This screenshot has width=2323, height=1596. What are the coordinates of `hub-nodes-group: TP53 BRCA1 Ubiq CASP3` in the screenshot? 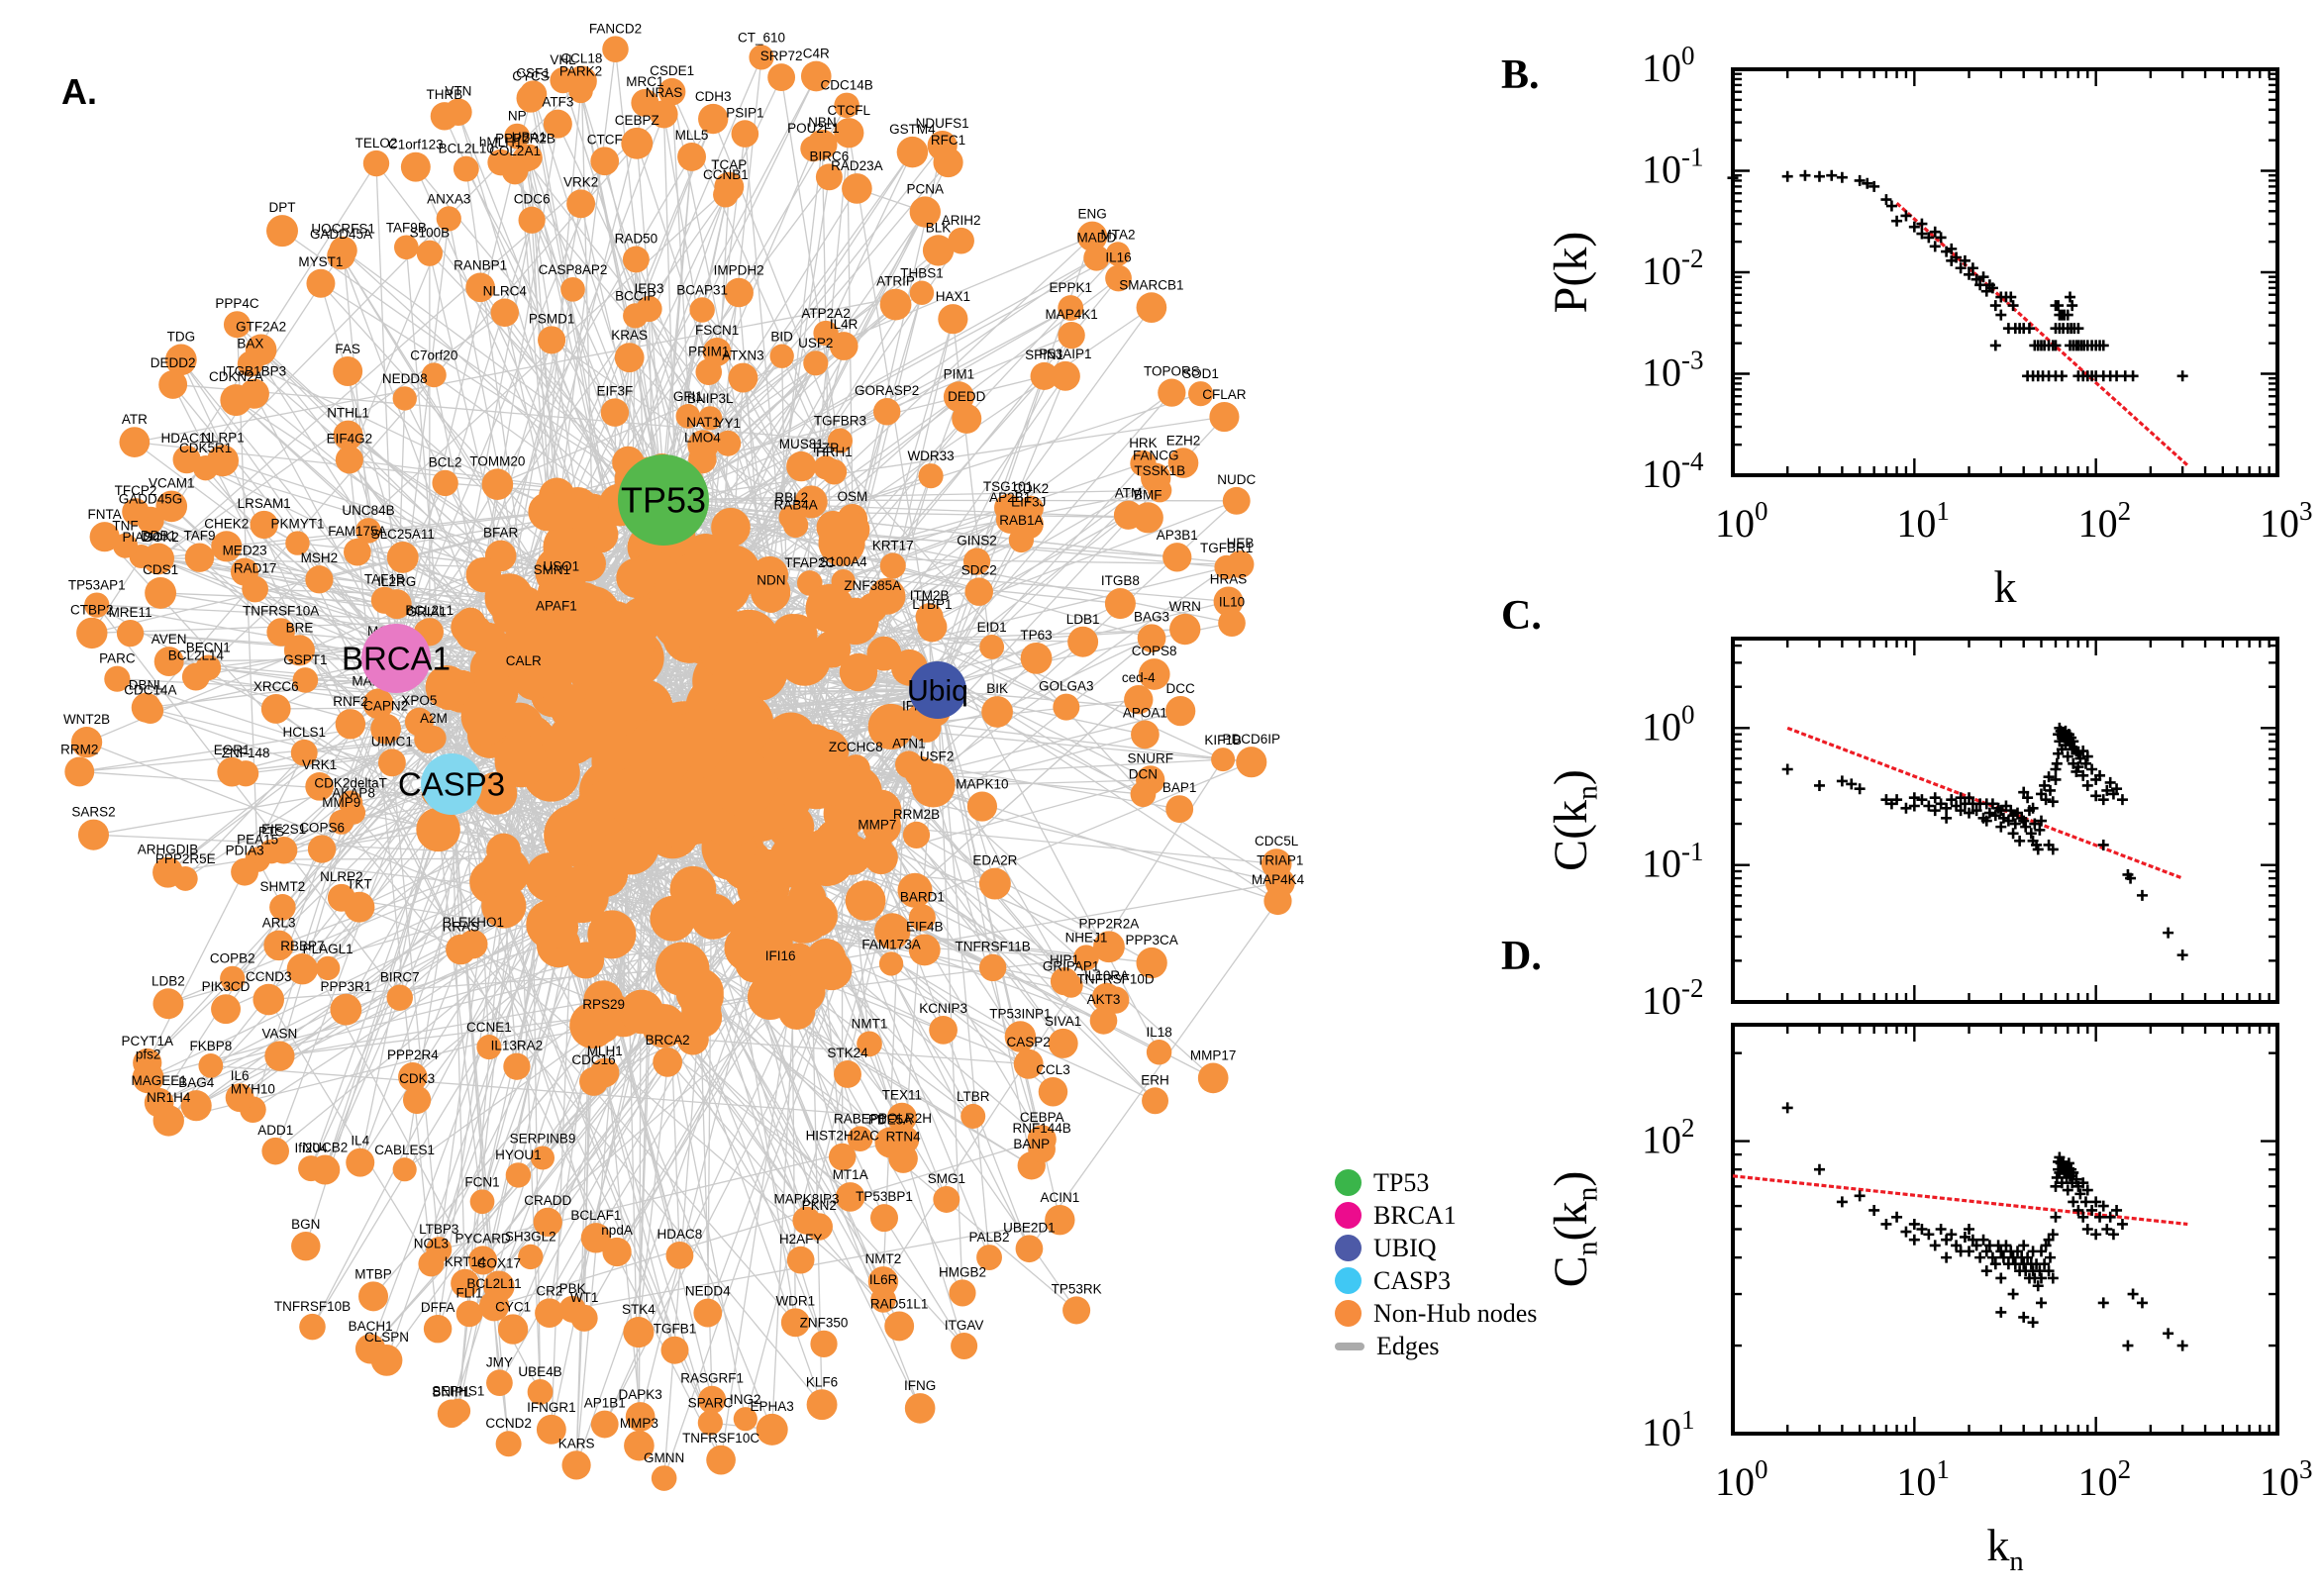 It's located at (655, 634).